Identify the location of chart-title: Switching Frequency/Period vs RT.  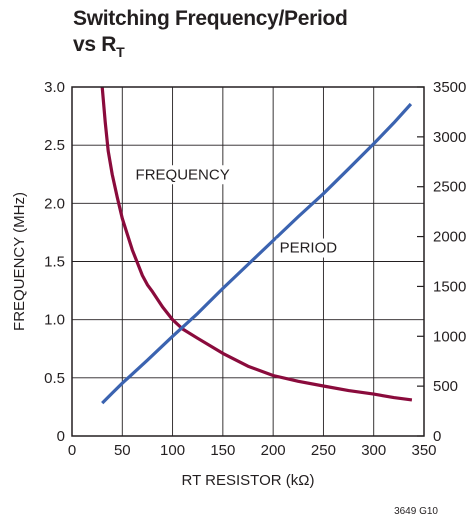
(210, 33).